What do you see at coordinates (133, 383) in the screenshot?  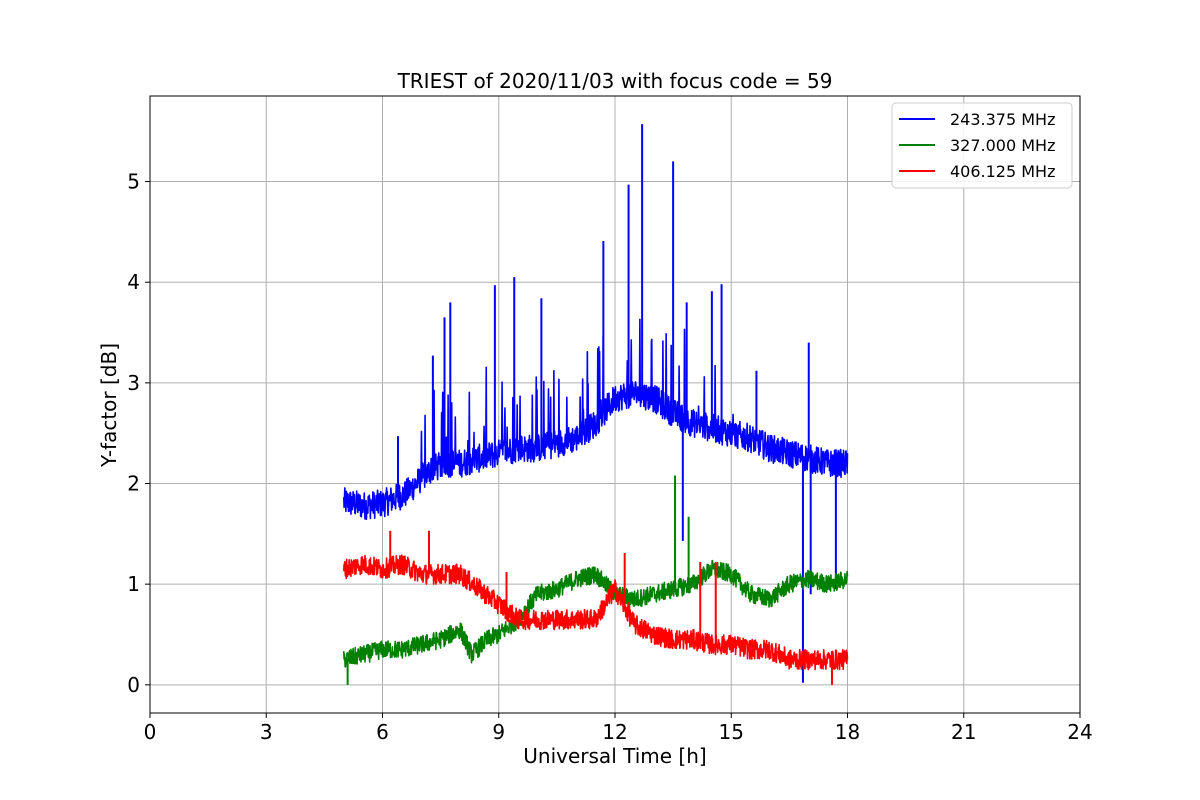 I see `y-tick-label: 3` at bounding box center [133, 383].